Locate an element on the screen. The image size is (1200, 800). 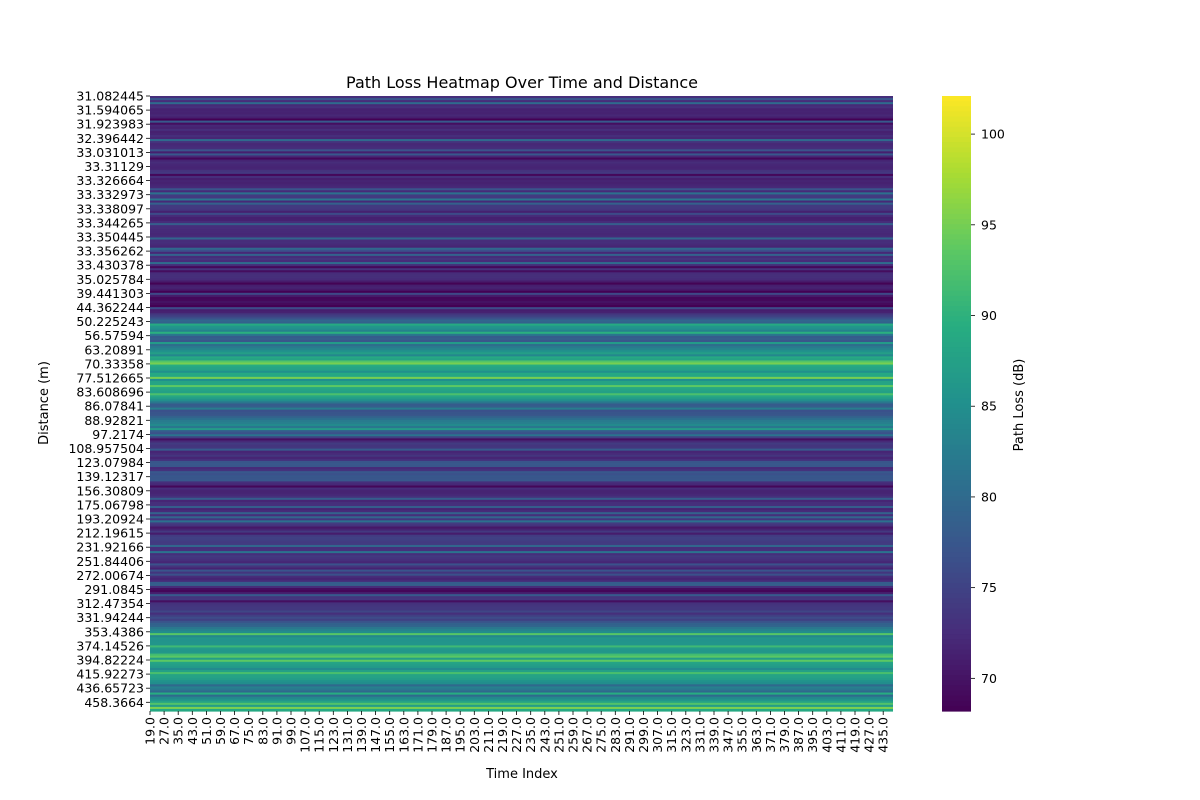
x-tick-label: 147.0 is located at coordinates (375, 735).